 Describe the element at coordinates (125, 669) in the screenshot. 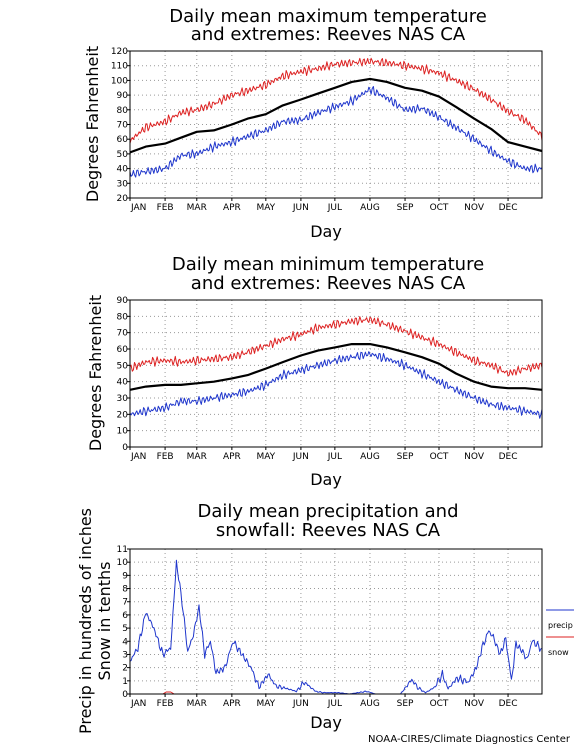

I see `y-tick-label: 2` at that location.